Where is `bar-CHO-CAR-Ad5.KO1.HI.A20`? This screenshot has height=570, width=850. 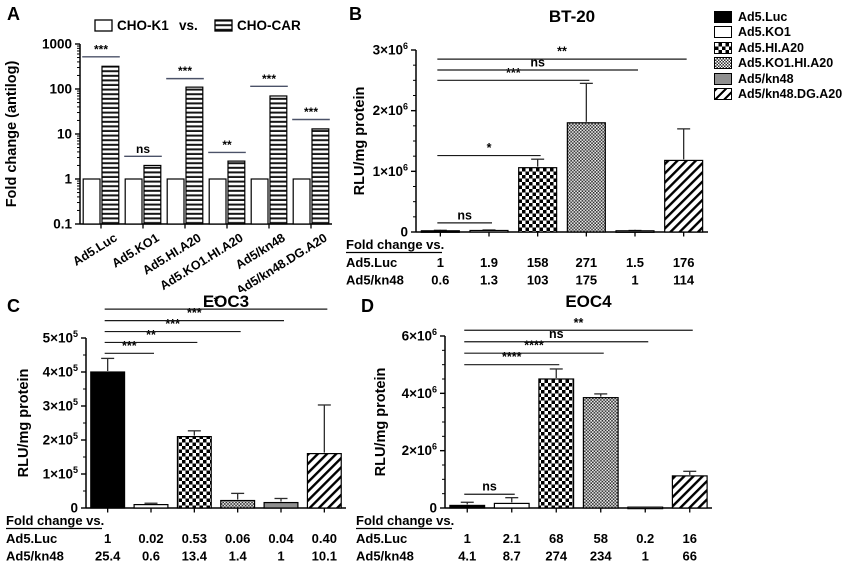
bar-CHO-CAR-Ad5.KO1.HI.A20 is located at coordinates (236, 192).